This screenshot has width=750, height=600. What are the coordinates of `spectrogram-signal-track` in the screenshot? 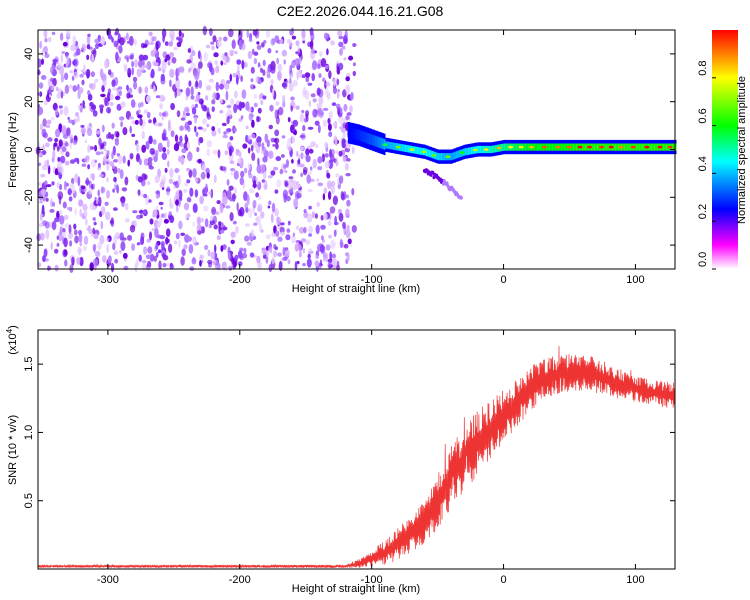 It's located at (512, 143).